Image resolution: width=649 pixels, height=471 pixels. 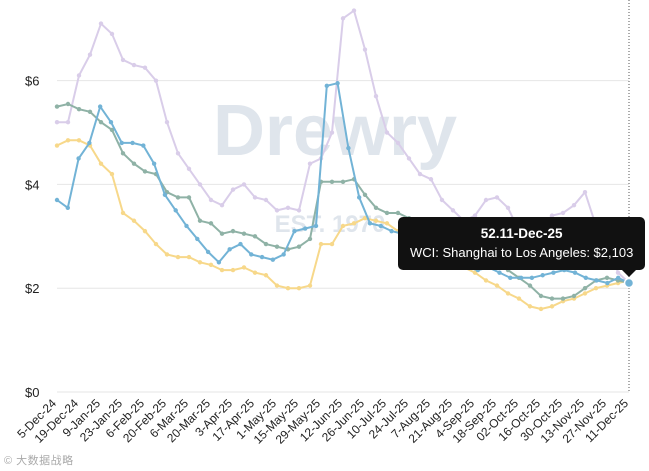 What do you see at coordinates (32, 81) in the screenshot?
I see `y-tick-label: $6` at bounding box center [32, 81].